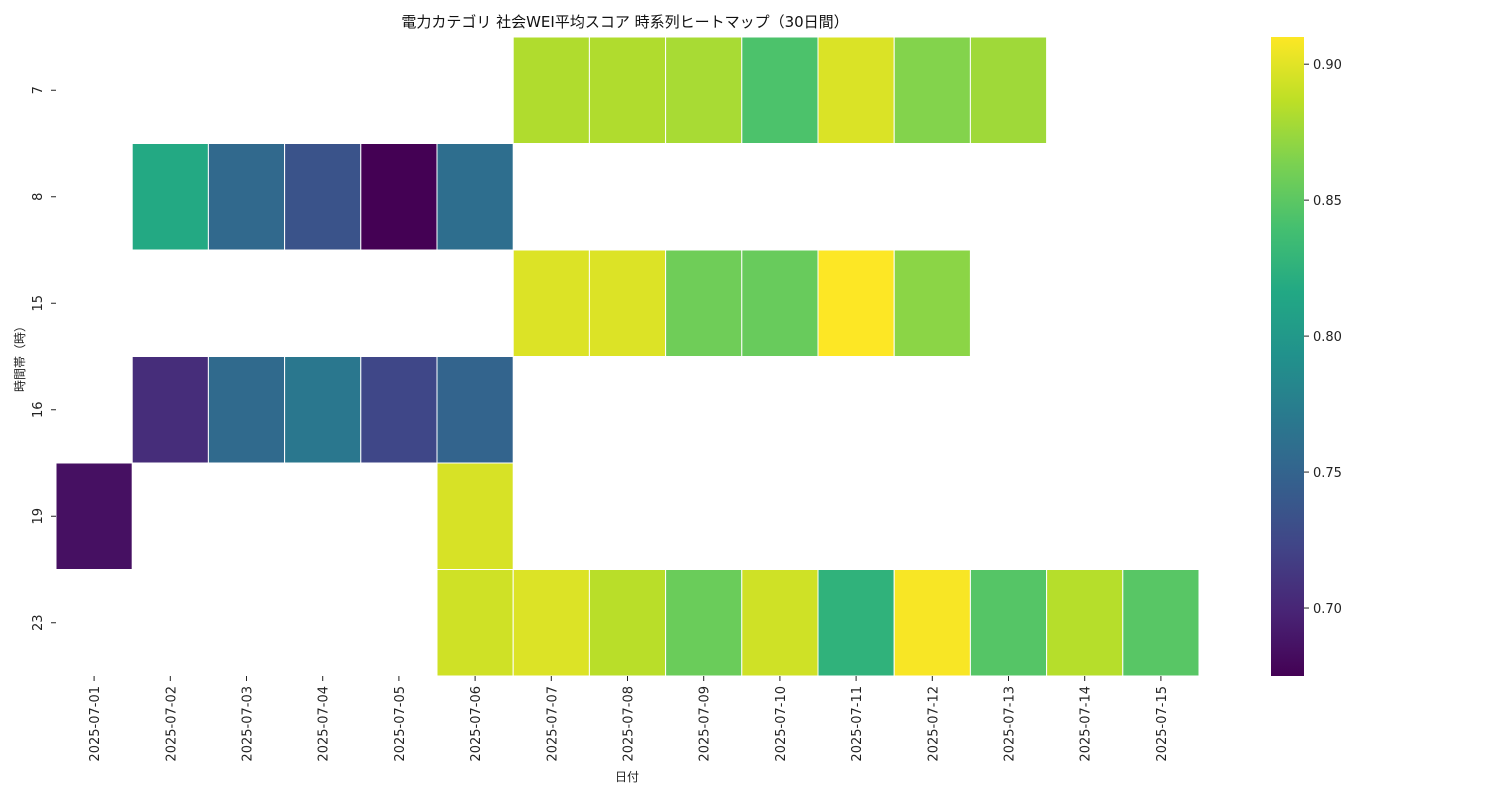 Image resolution: width=1500 pixels, height=800 pixels. Describe the element at coordinates (624, 22) in the screenshot. I see `chart-title: 電力カテゴリ 社会WEI平均スコア 時系列ヒートマップ（30日間）` at that location.